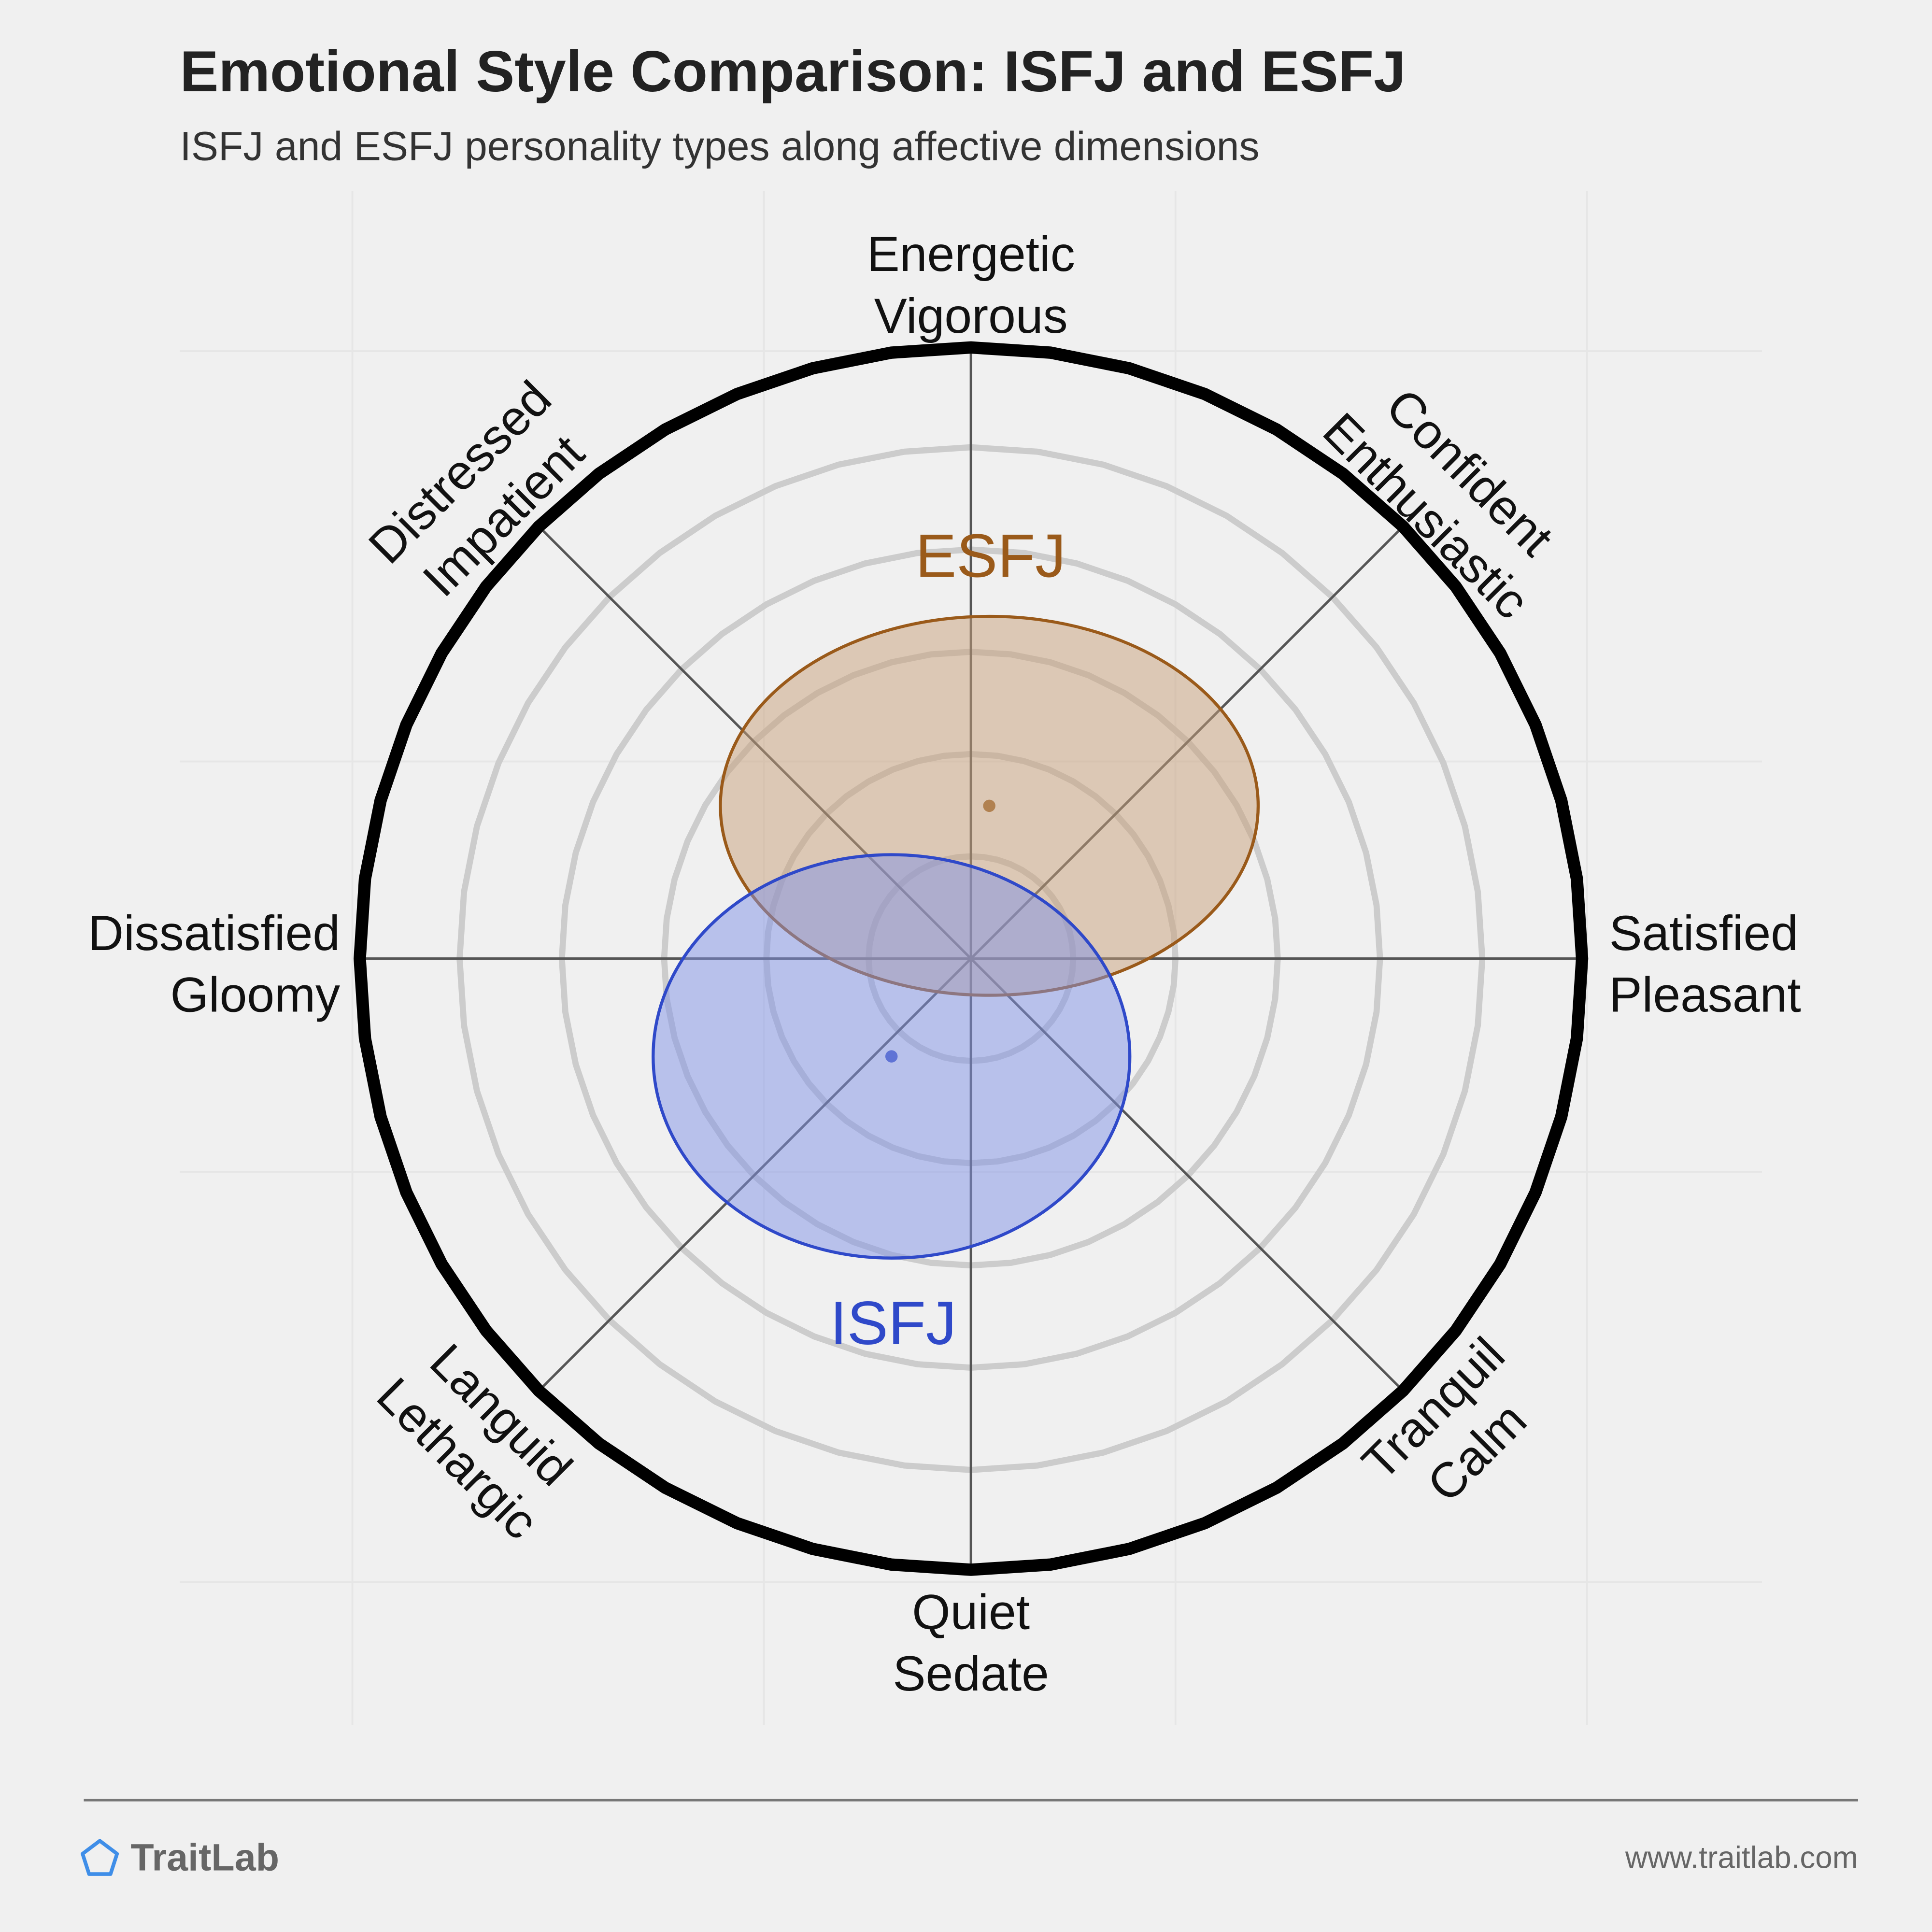 The image size is (1932, 1932). Describe the element at coordinates (971, 1642) in the screenshot. I see `axis-label-s: Quiet Sedate` at that location.